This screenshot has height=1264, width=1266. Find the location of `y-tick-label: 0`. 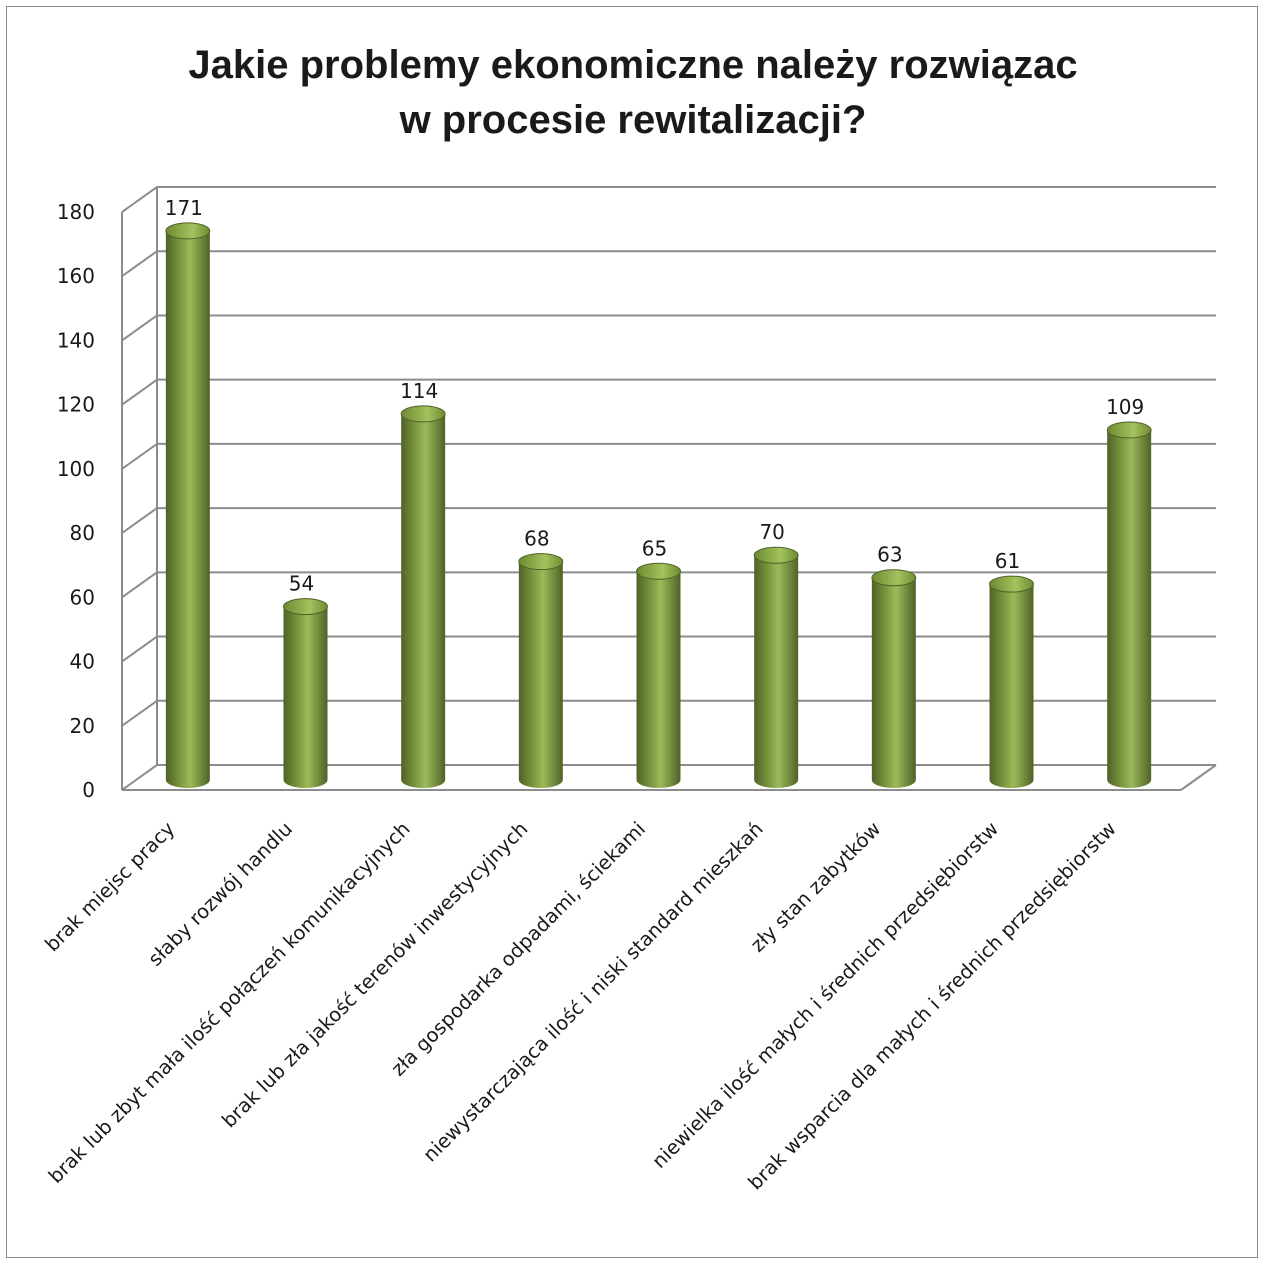

y-tick-label: 0 is located at coordinates (88, 790).